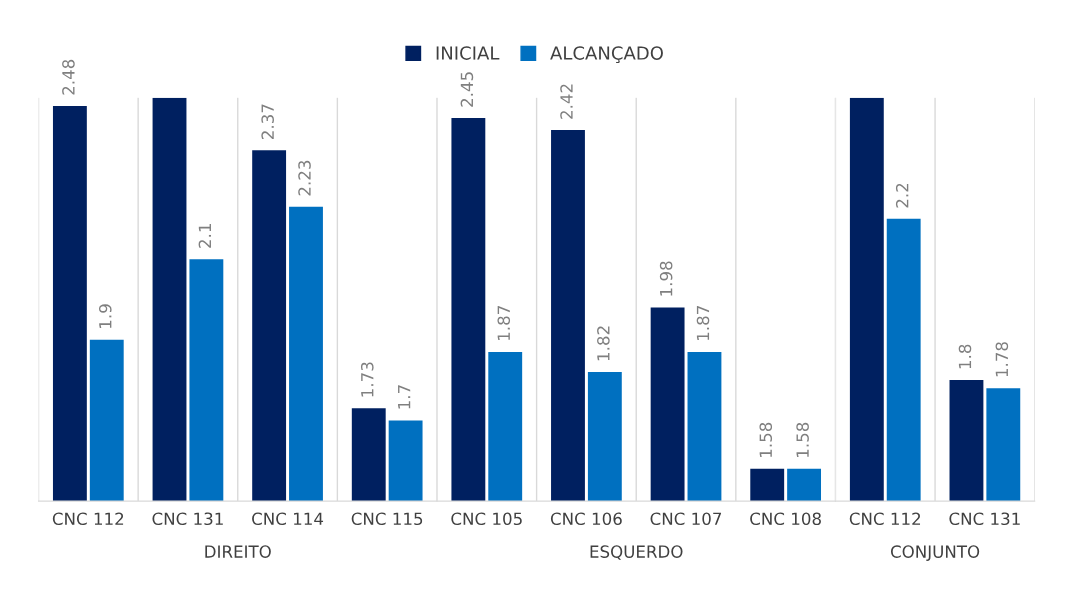 This screenshot has width=1070, height=593. What do you see at coordinates (566, 101) in the screenshot?
I see `data-label: 2.42` at bounding box center [566, 101].